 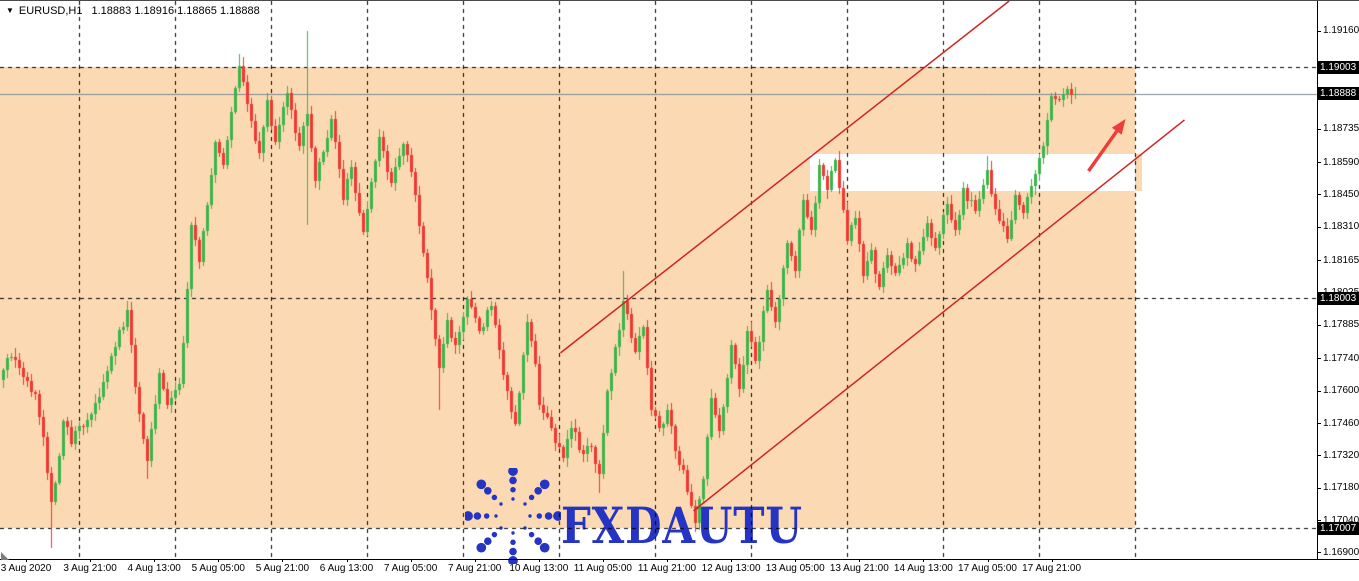 What do you see at coordinates (218, 568) in the screenshot?
I see `time-axis-label: 5 Aug 05:00` at bounding box center [218, 568].